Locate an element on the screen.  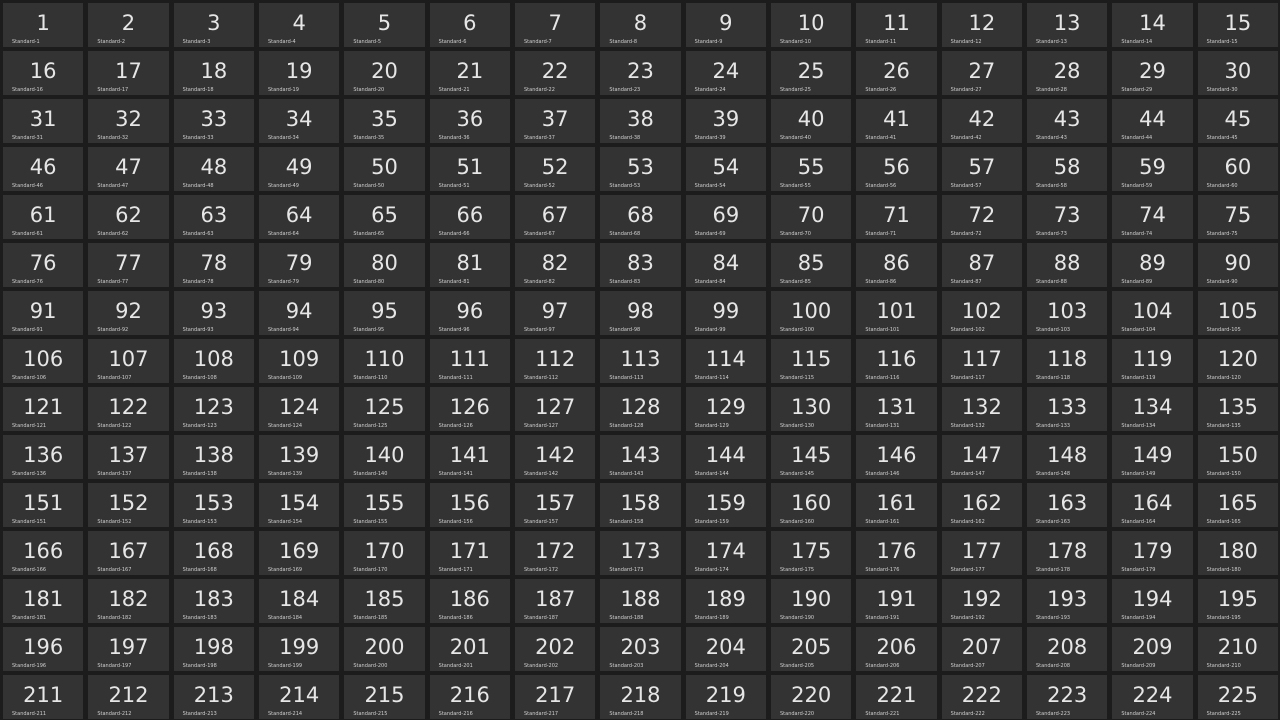
tile: 201 Standard-201 is located at coordinates (469, 649).